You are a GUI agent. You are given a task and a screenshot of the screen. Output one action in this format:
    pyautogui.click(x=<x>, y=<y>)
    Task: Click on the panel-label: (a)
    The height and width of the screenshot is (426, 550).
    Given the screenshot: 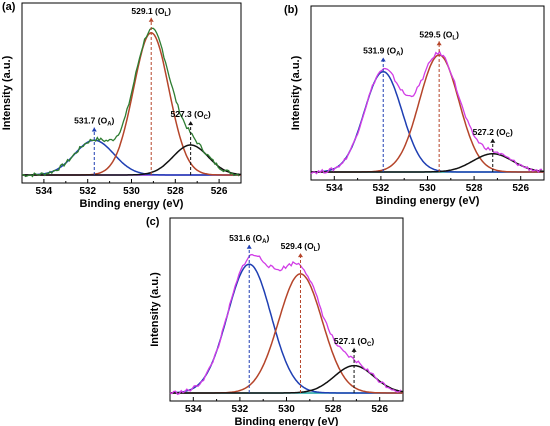 What is the action you would take?
    pyautogui.click(x=9, y=7)
    